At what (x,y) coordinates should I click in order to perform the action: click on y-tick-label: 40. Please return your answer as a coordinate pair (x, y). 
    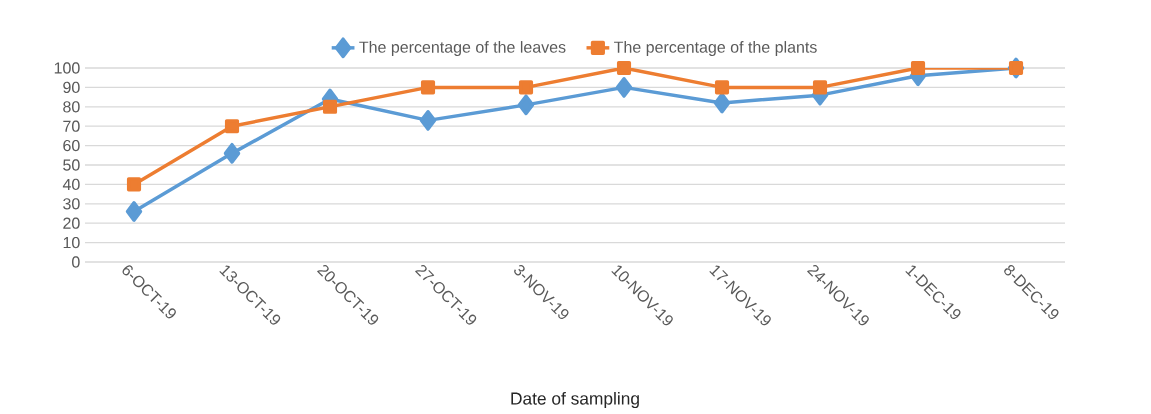
    Looking at the image, I should click on (71, 184).